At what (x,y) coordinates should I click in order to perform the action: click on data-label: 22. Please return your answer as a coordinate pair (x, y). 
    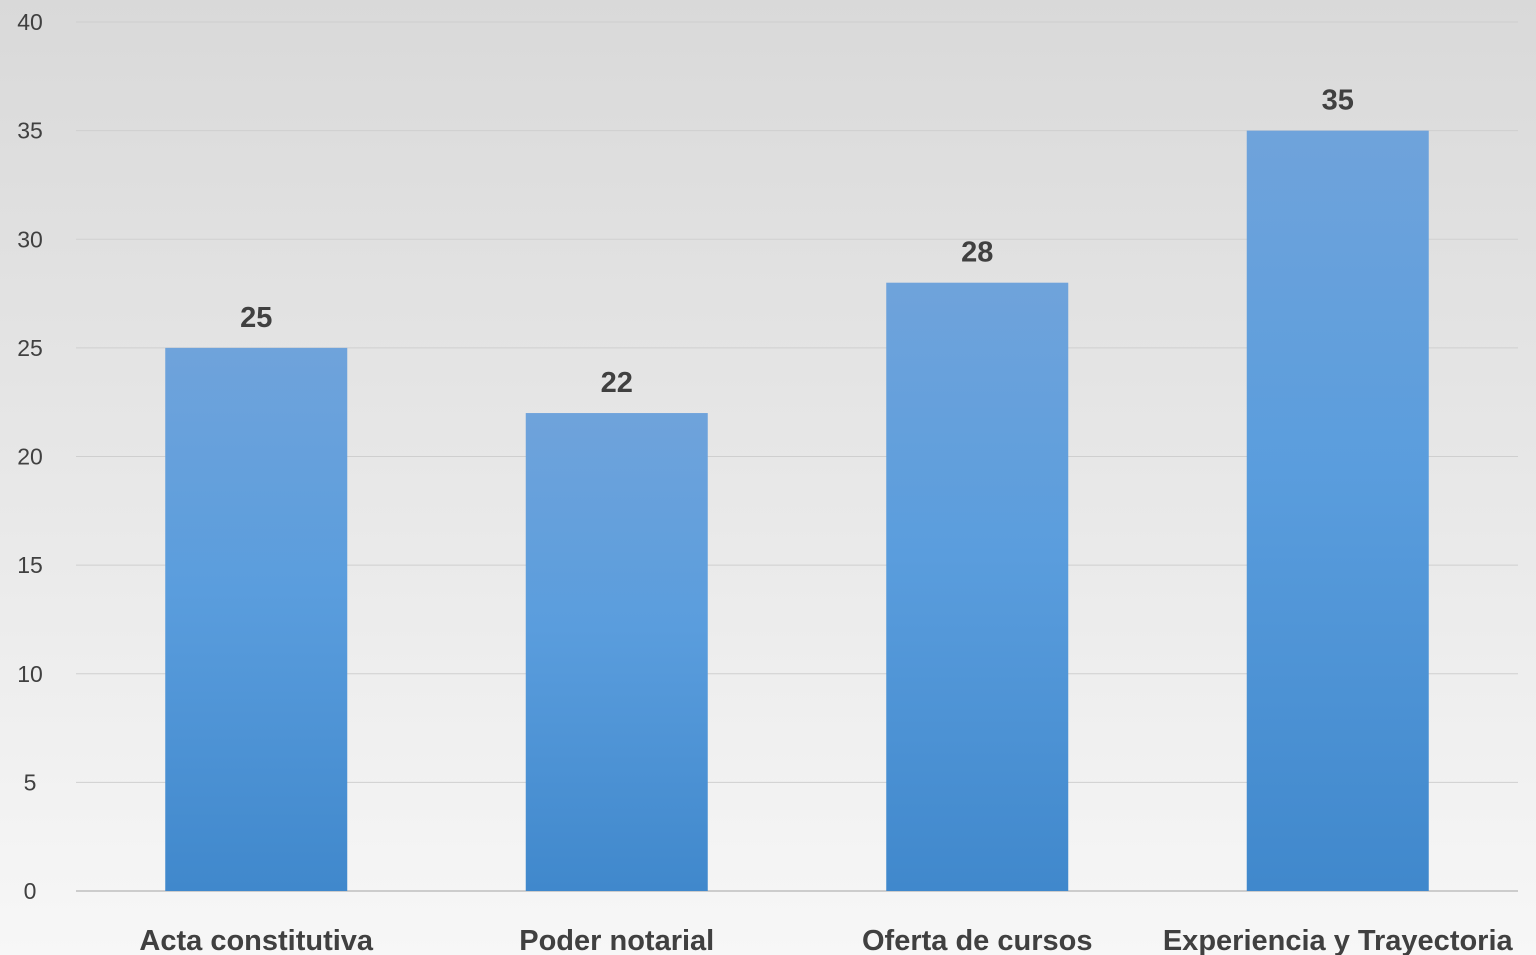
    Looking at the image, I should click on (617, 383).